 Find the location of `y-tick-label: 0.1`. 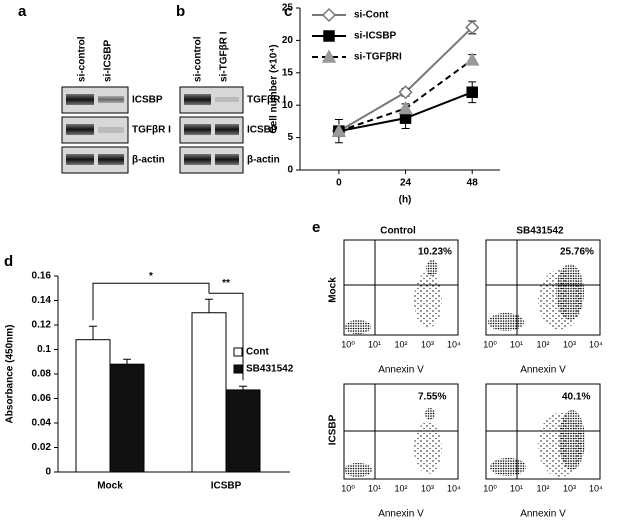

y-tick-label: 0.1 is located at coordinates (44, 349).